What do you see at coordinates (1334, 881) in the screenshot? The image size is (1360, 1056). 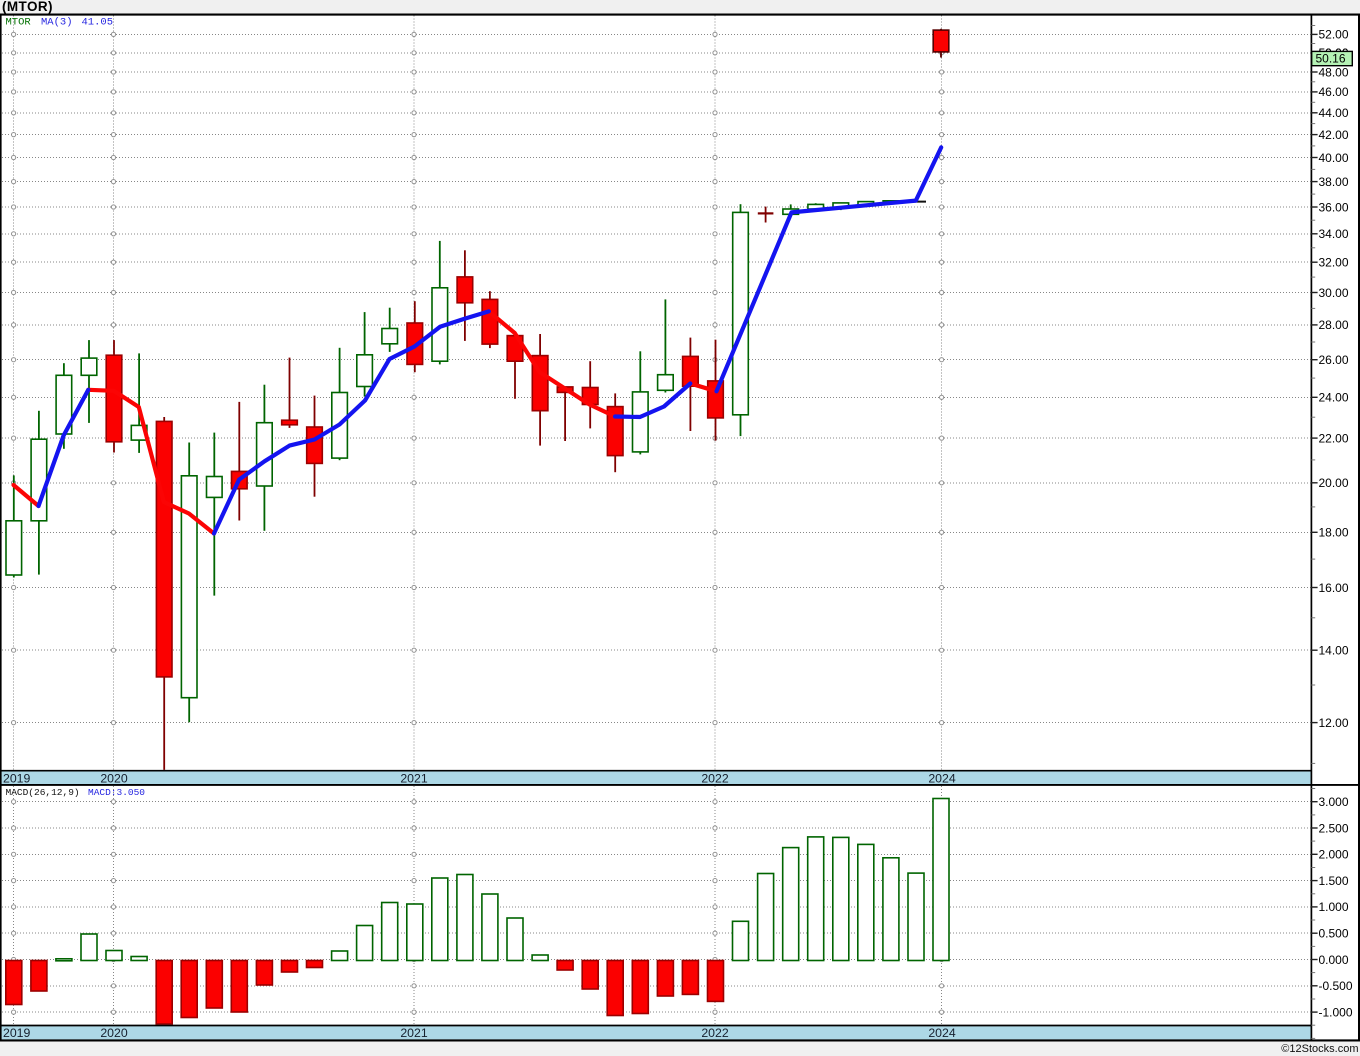 I see `svg-text: 1.500` at bounding box center [1334, 881].